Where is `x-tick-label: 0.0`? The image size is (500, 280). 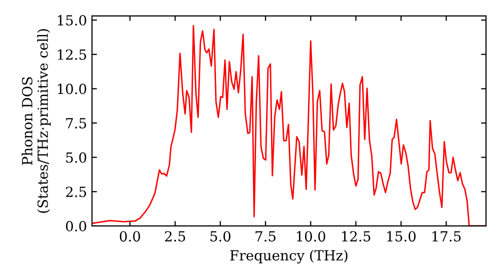
x-tick-label: 0.0 is located at coordinates (130, 236).